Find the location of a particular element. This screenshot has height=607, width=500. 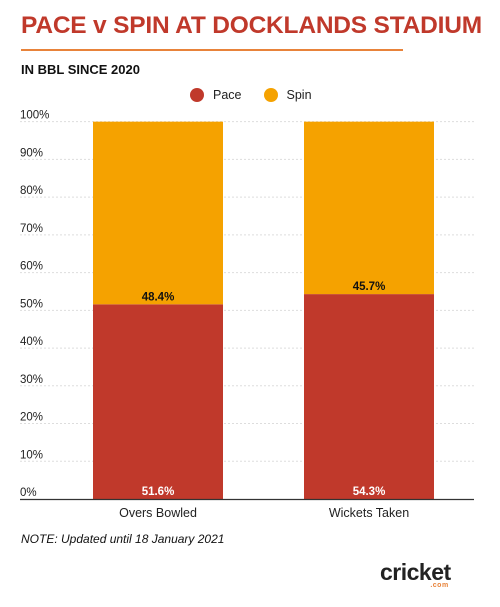

y-tick-label: 60% is located at coordinates (31, 267).